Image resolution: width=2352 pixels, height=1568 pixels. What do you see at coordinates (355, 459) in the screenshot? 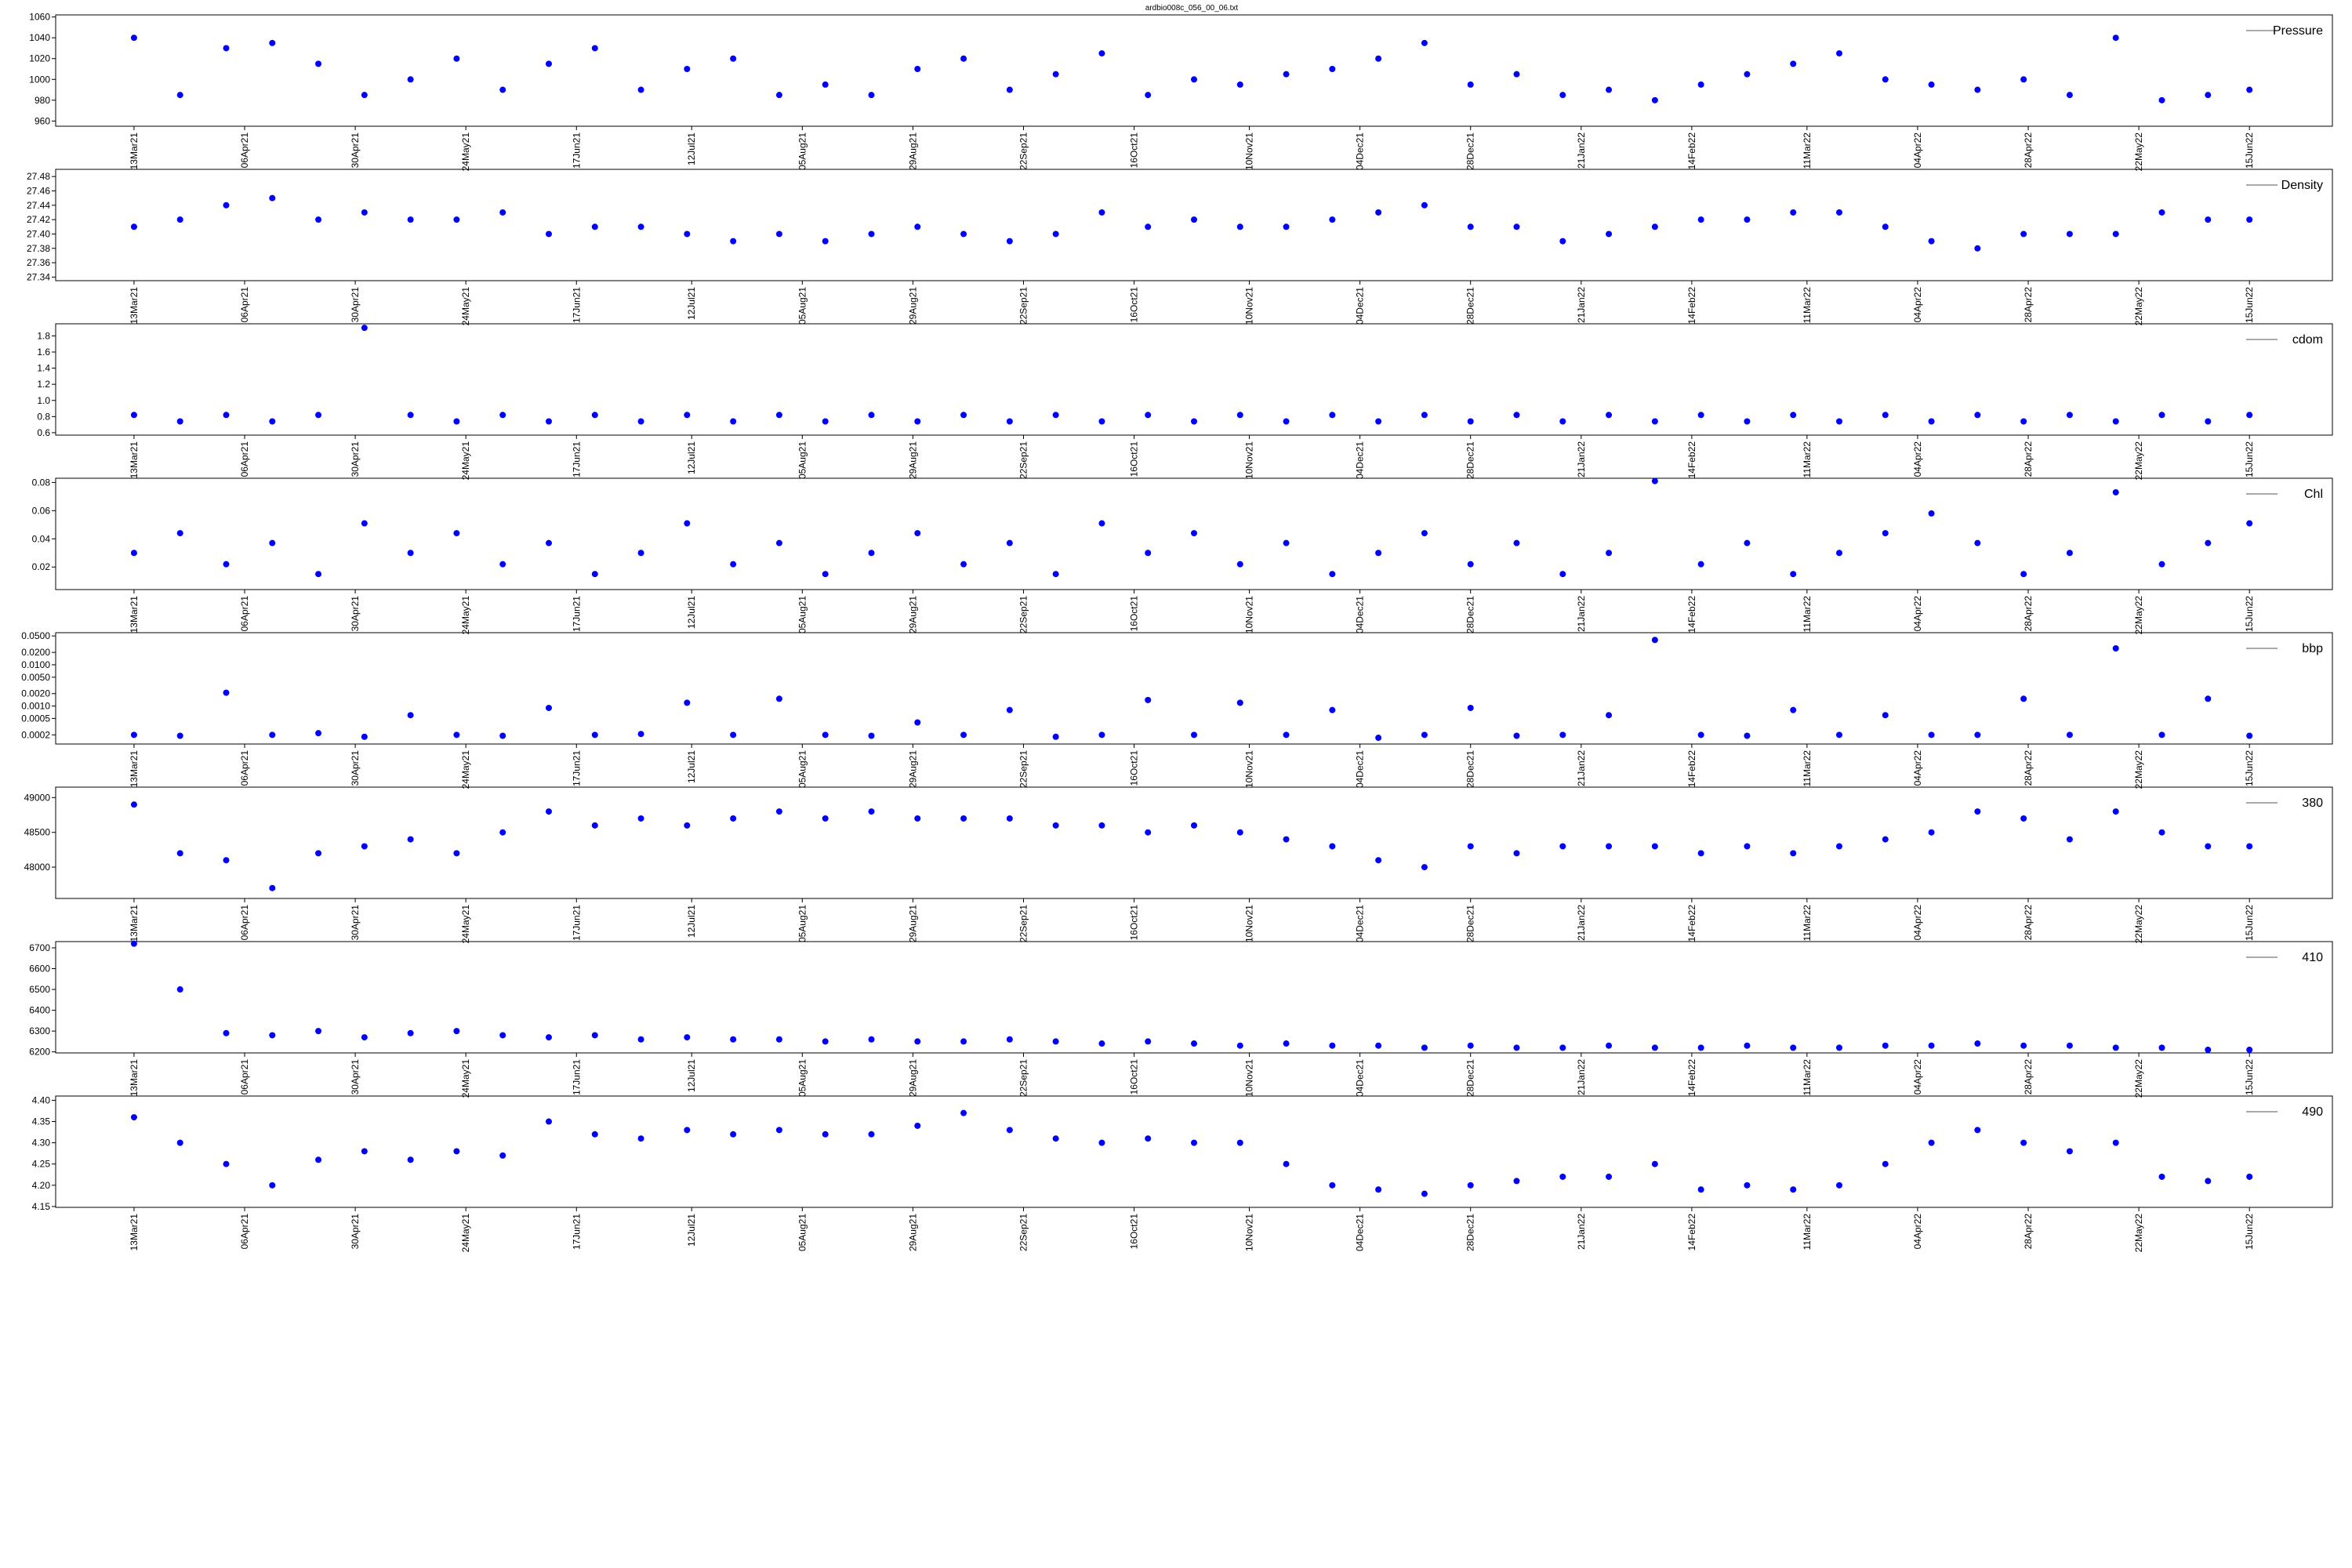
I see `x-tick-label: 30Apr21` at bounding box center [355, 459].